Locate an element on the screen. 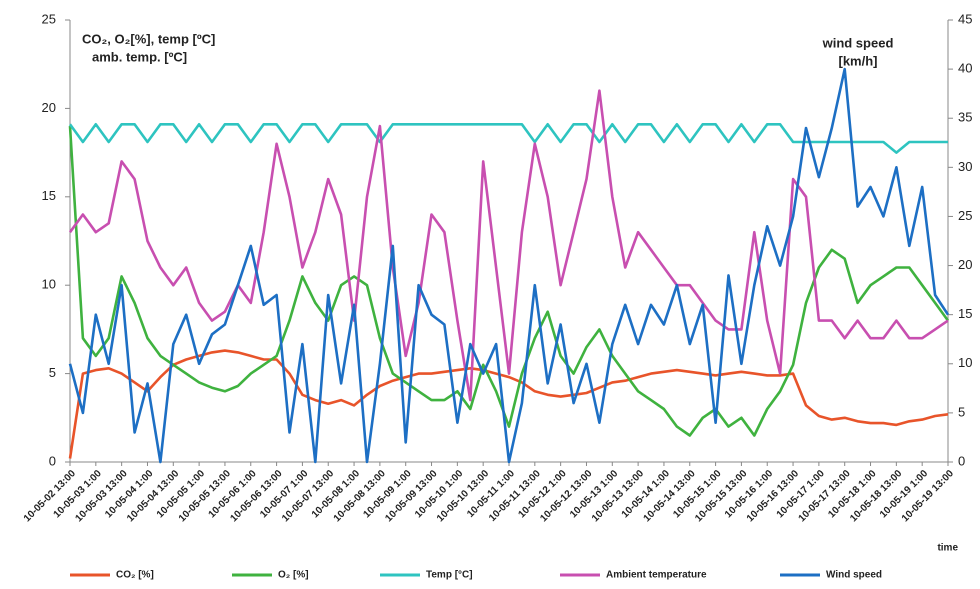 This screenshot has width=980, height=589. left-axis-label: CO₂, O₂[%], temp [ºC] is located at coordinates (148, 38).